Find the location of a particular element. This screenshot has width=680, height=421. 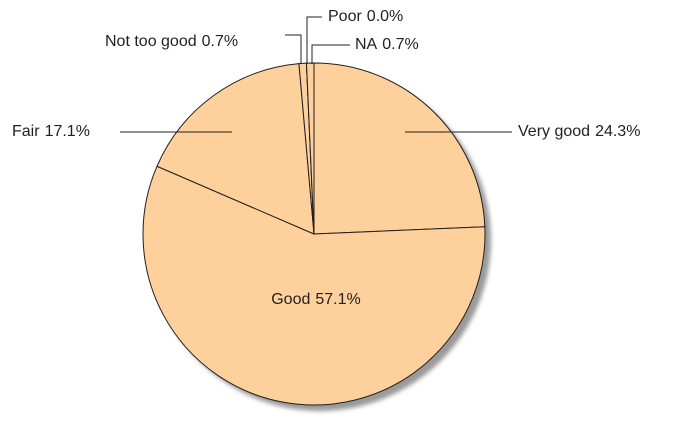

slice-label: Fair 17.1% is located at coordinates (51, 131).